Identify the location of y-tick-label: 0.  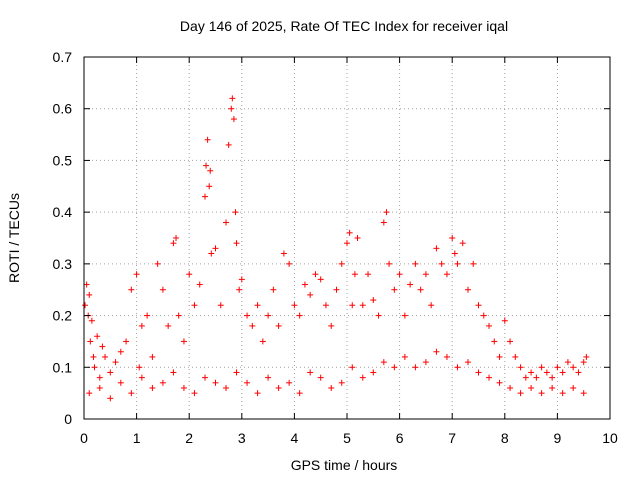
(68, 419).